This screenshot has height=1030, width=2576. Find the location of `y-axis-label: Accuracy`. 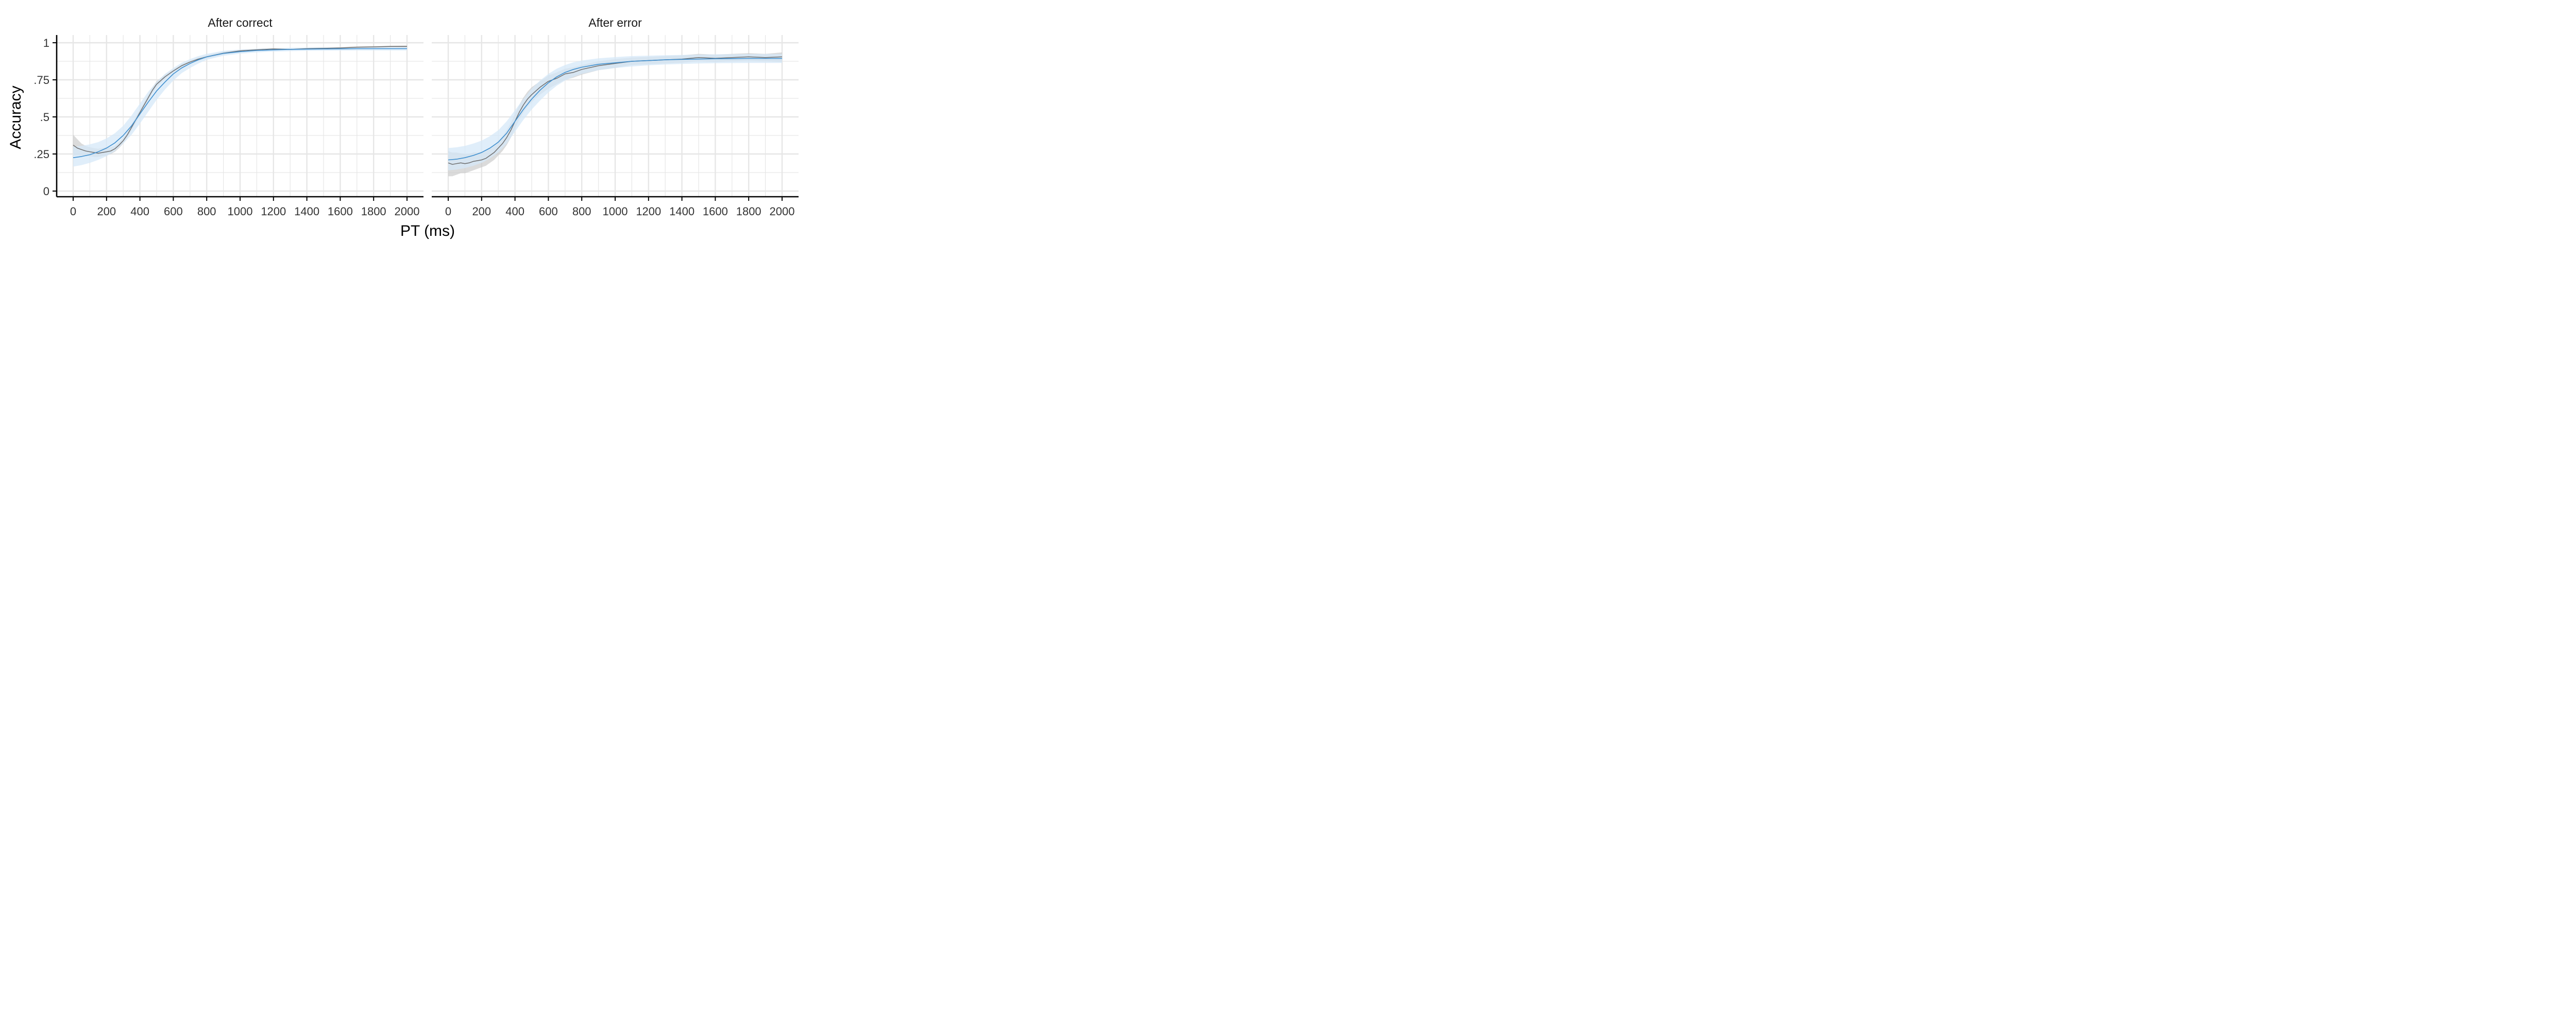

y-axis-label: Accuracy is located at coordinates (15, 117).